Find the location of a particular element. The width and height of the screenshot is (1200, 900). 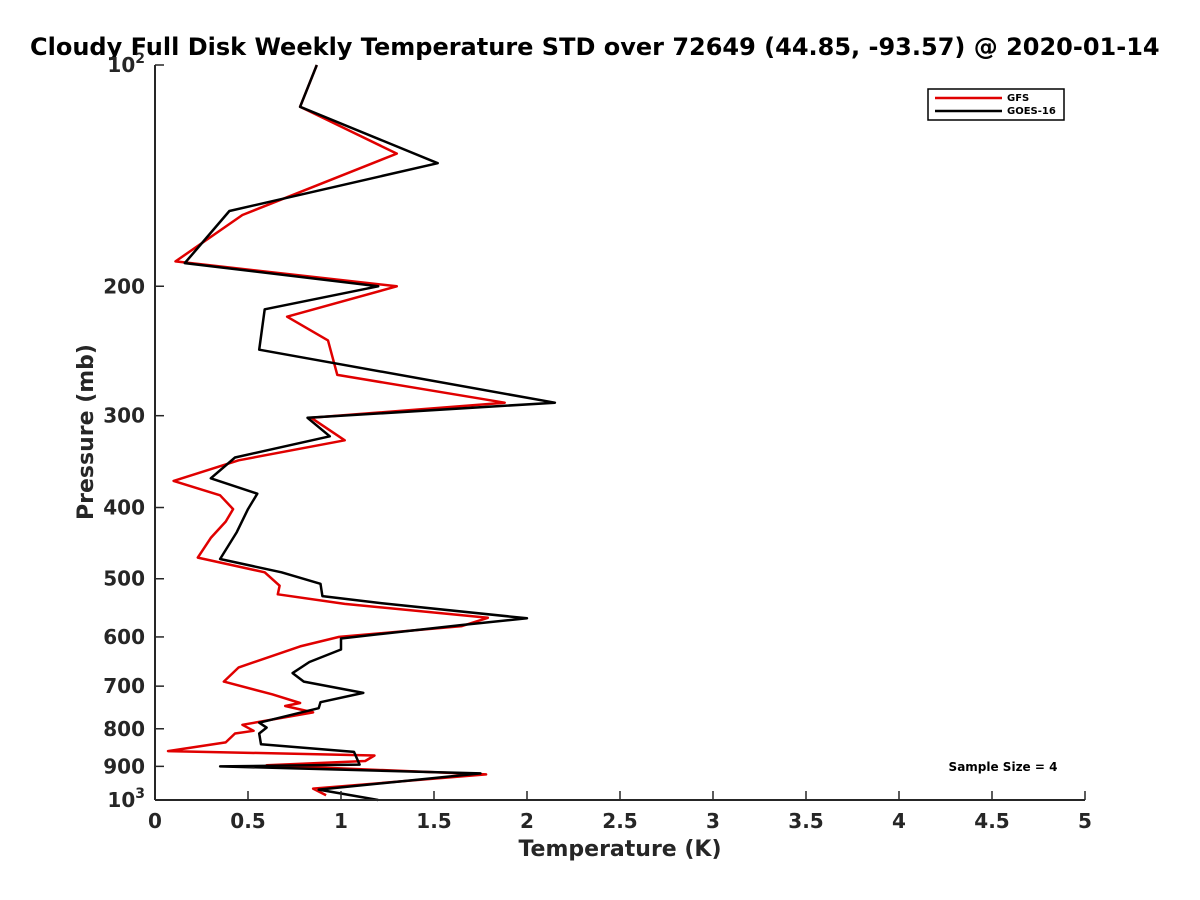

y-tick-label: 500 is located at coordinates (124, 579).